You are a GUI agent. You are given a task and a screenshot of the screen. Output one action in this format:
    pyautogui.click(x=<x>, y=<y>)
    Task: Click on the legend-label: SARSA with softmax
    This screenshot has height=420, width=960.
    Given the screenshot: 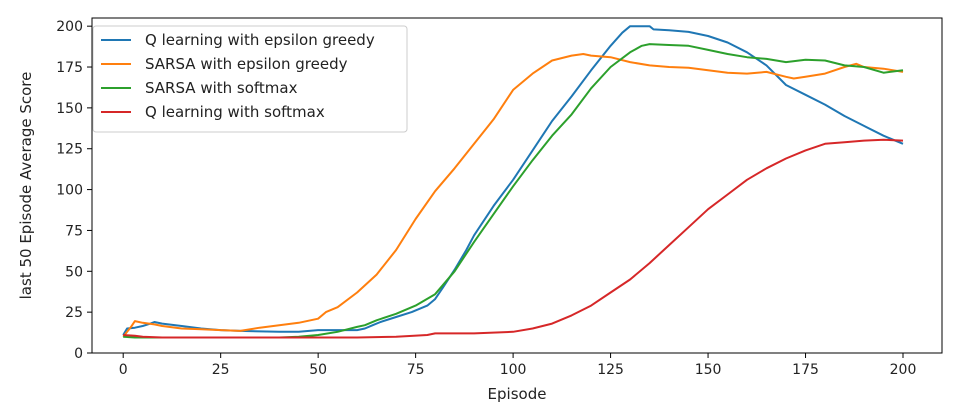 What is the action you would take?
    pyautogui.click(x=221, y=88)
    